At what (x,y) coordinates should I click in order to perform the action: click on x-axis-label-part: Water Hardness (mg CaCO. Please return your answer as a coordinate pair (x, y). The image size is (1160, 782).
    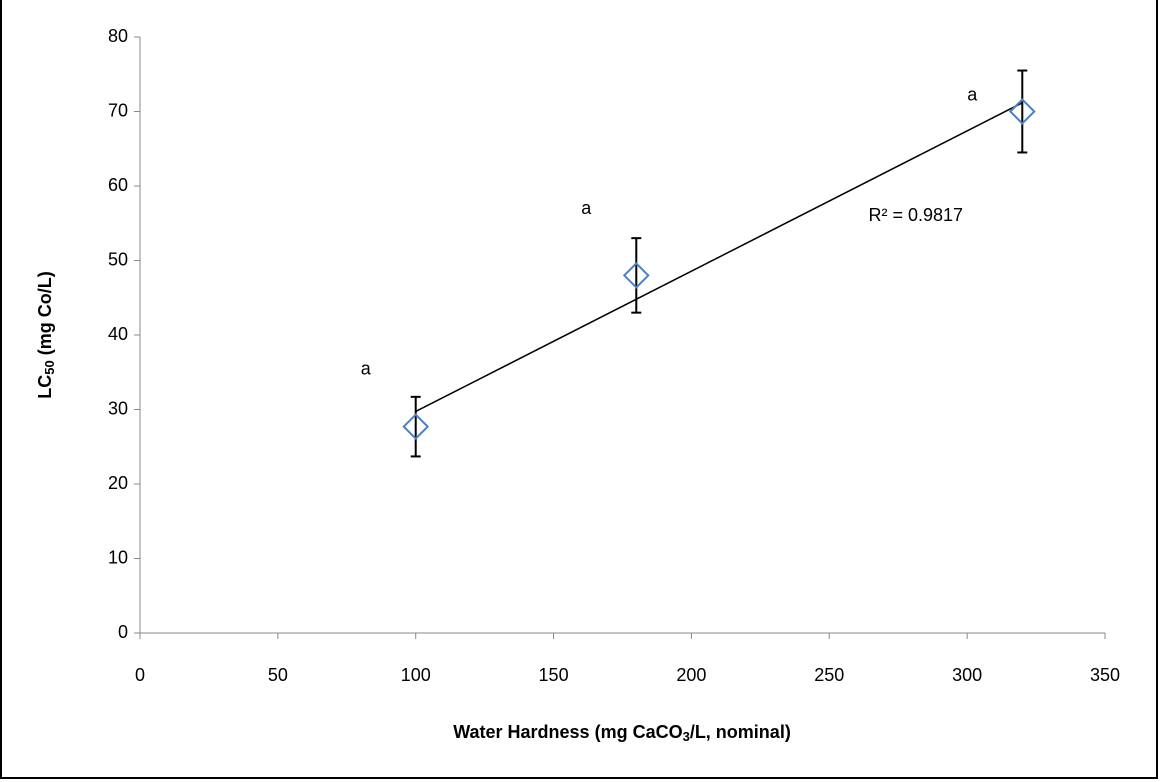
    Looking at the image, I should click on (567, 732).